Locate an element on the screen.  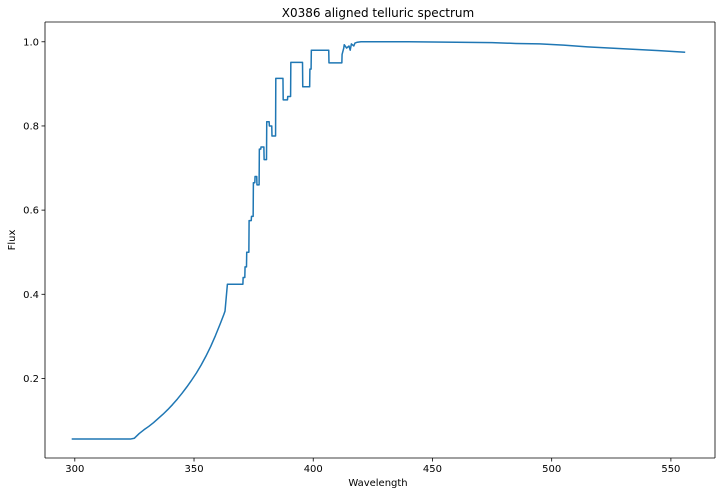
y-tick-label: 0.6 is located at coordinates (31, 211).